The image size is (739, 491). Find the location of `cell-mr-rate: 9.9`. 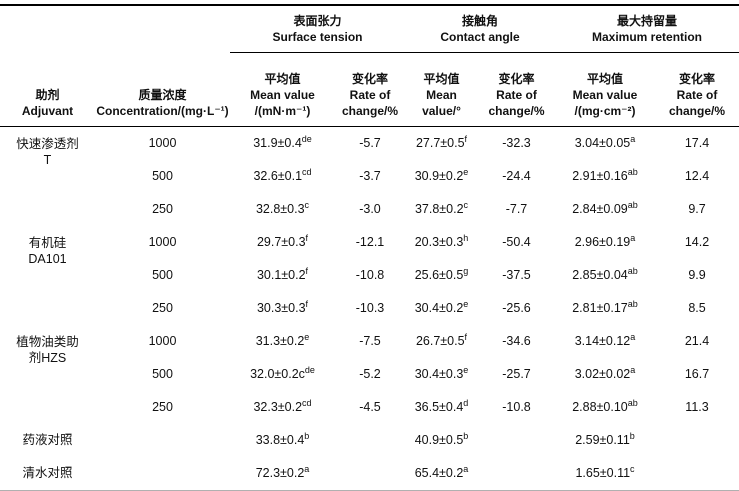

cell-mr-rate: 9.9 is located at coordinates (697, 275).